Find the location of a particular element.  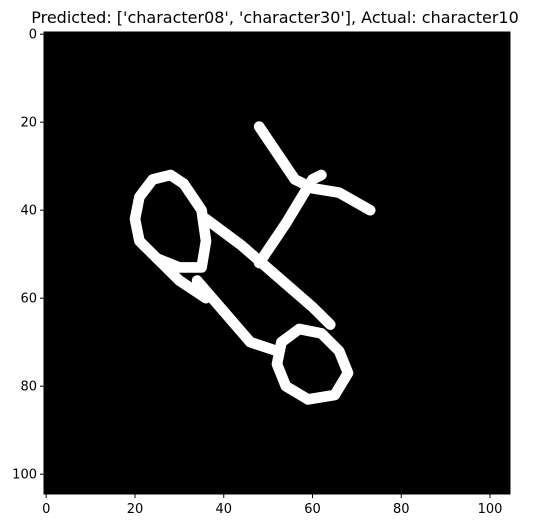

x-tick-label: 100 is located at coordinates (490, 509).